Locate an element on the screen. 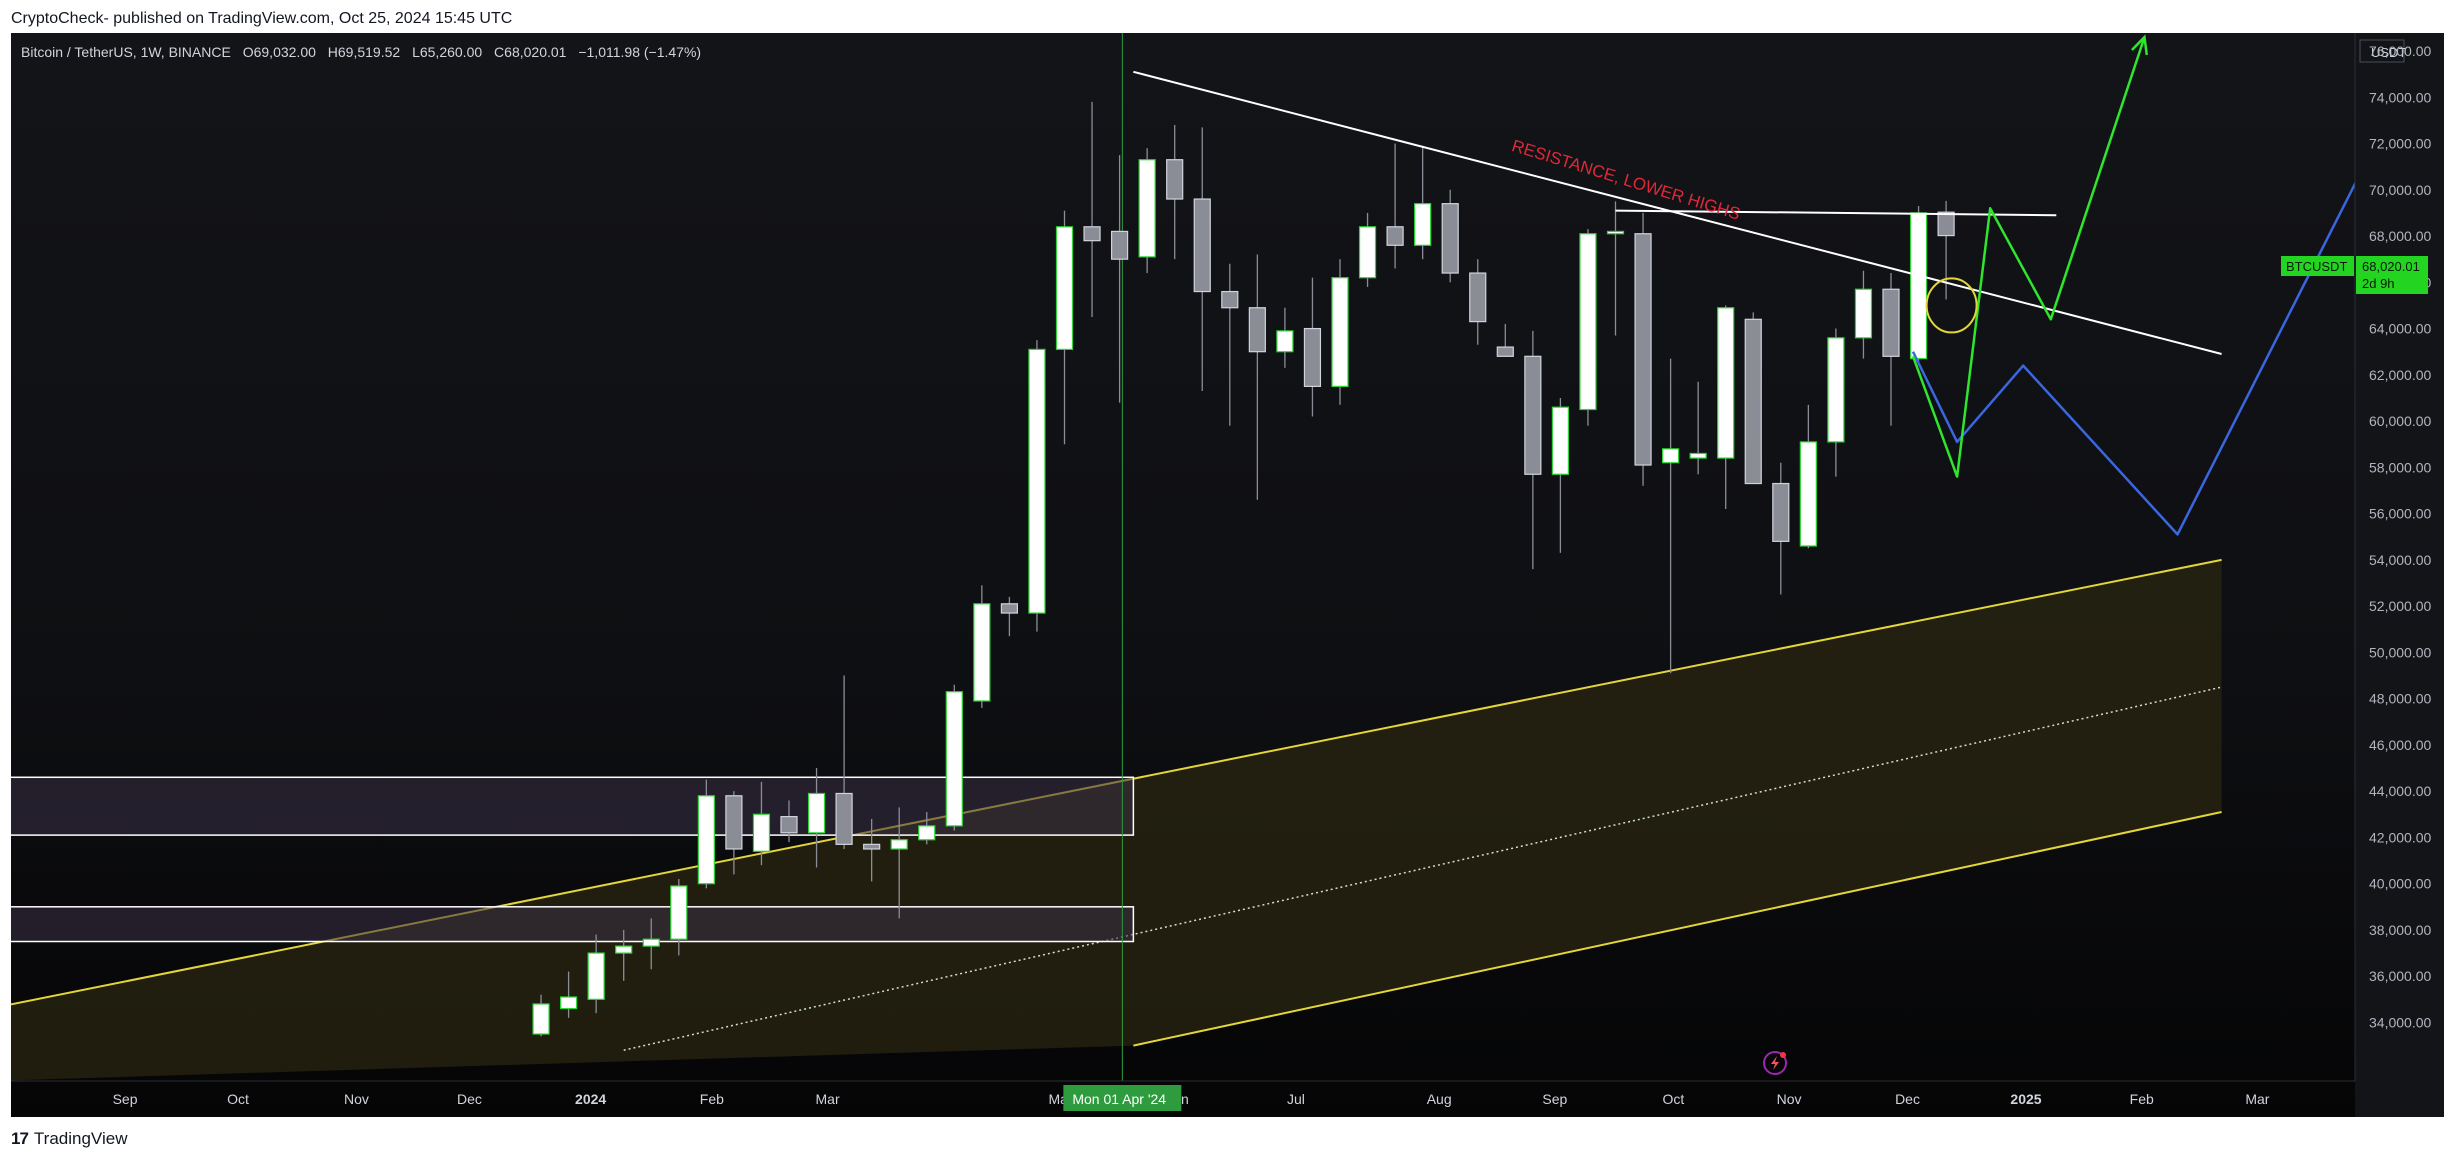 This screenshot has height=1162, width=2455. time-tick-14: Nov is located at coordinates (1789, 1099).